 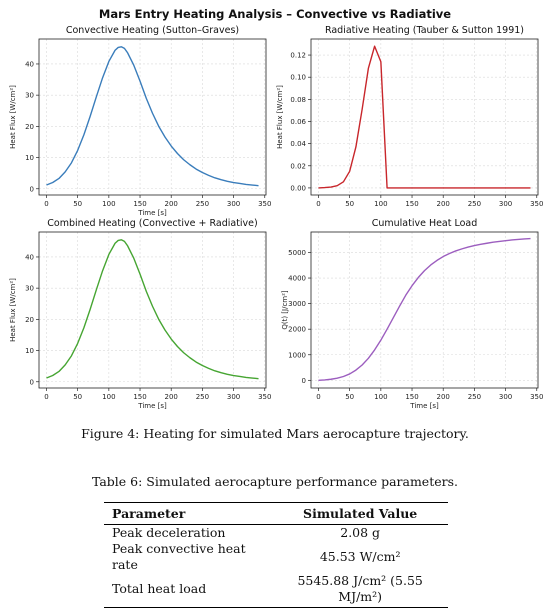 What do you see at coordinates (188, 513) in the screenshot?
I see `table-header-parameter: Parameter` at bounding box center [188, 513].